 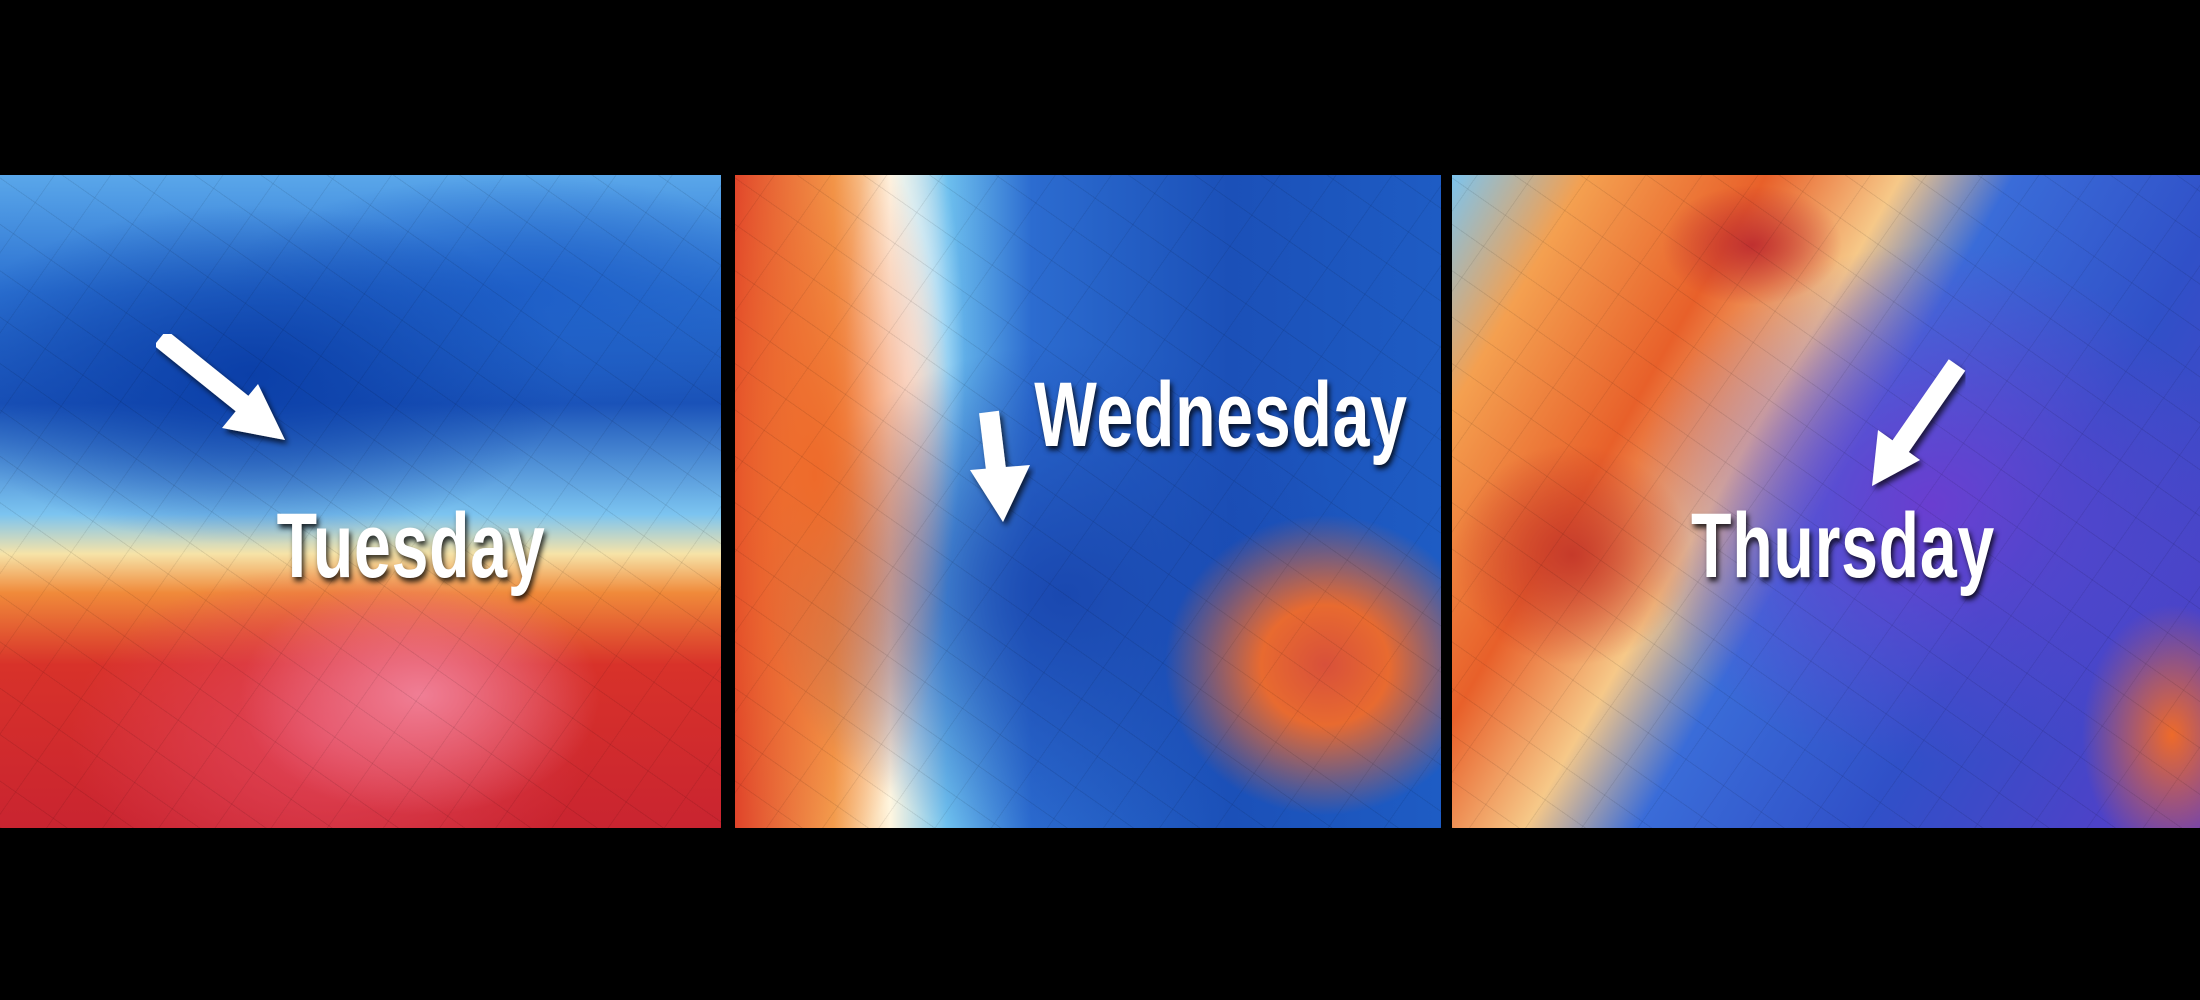 I want to click on day-label-tuesday: Tuesday, so click(x=411, y=546).